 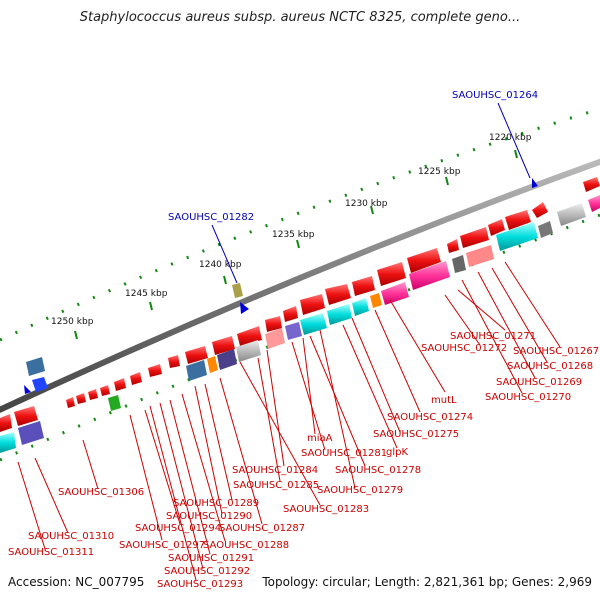 I want to click on gene-label: SAOUHSC_01284, so click(x=275, y=470).